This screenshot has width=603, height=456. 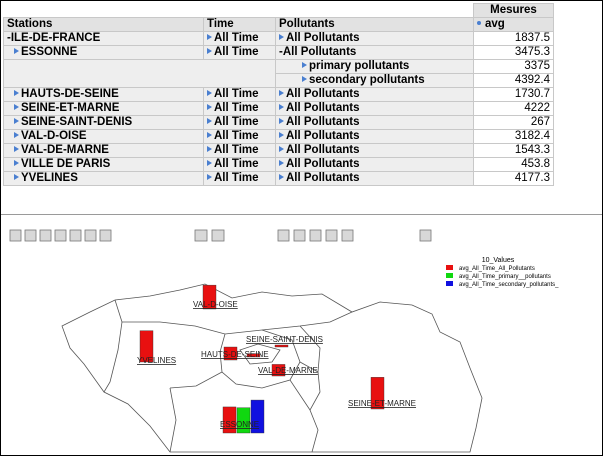 What do you see at coordinates (315, 235) in the screenshot?
I see `check` at bounding box center [315, 235].